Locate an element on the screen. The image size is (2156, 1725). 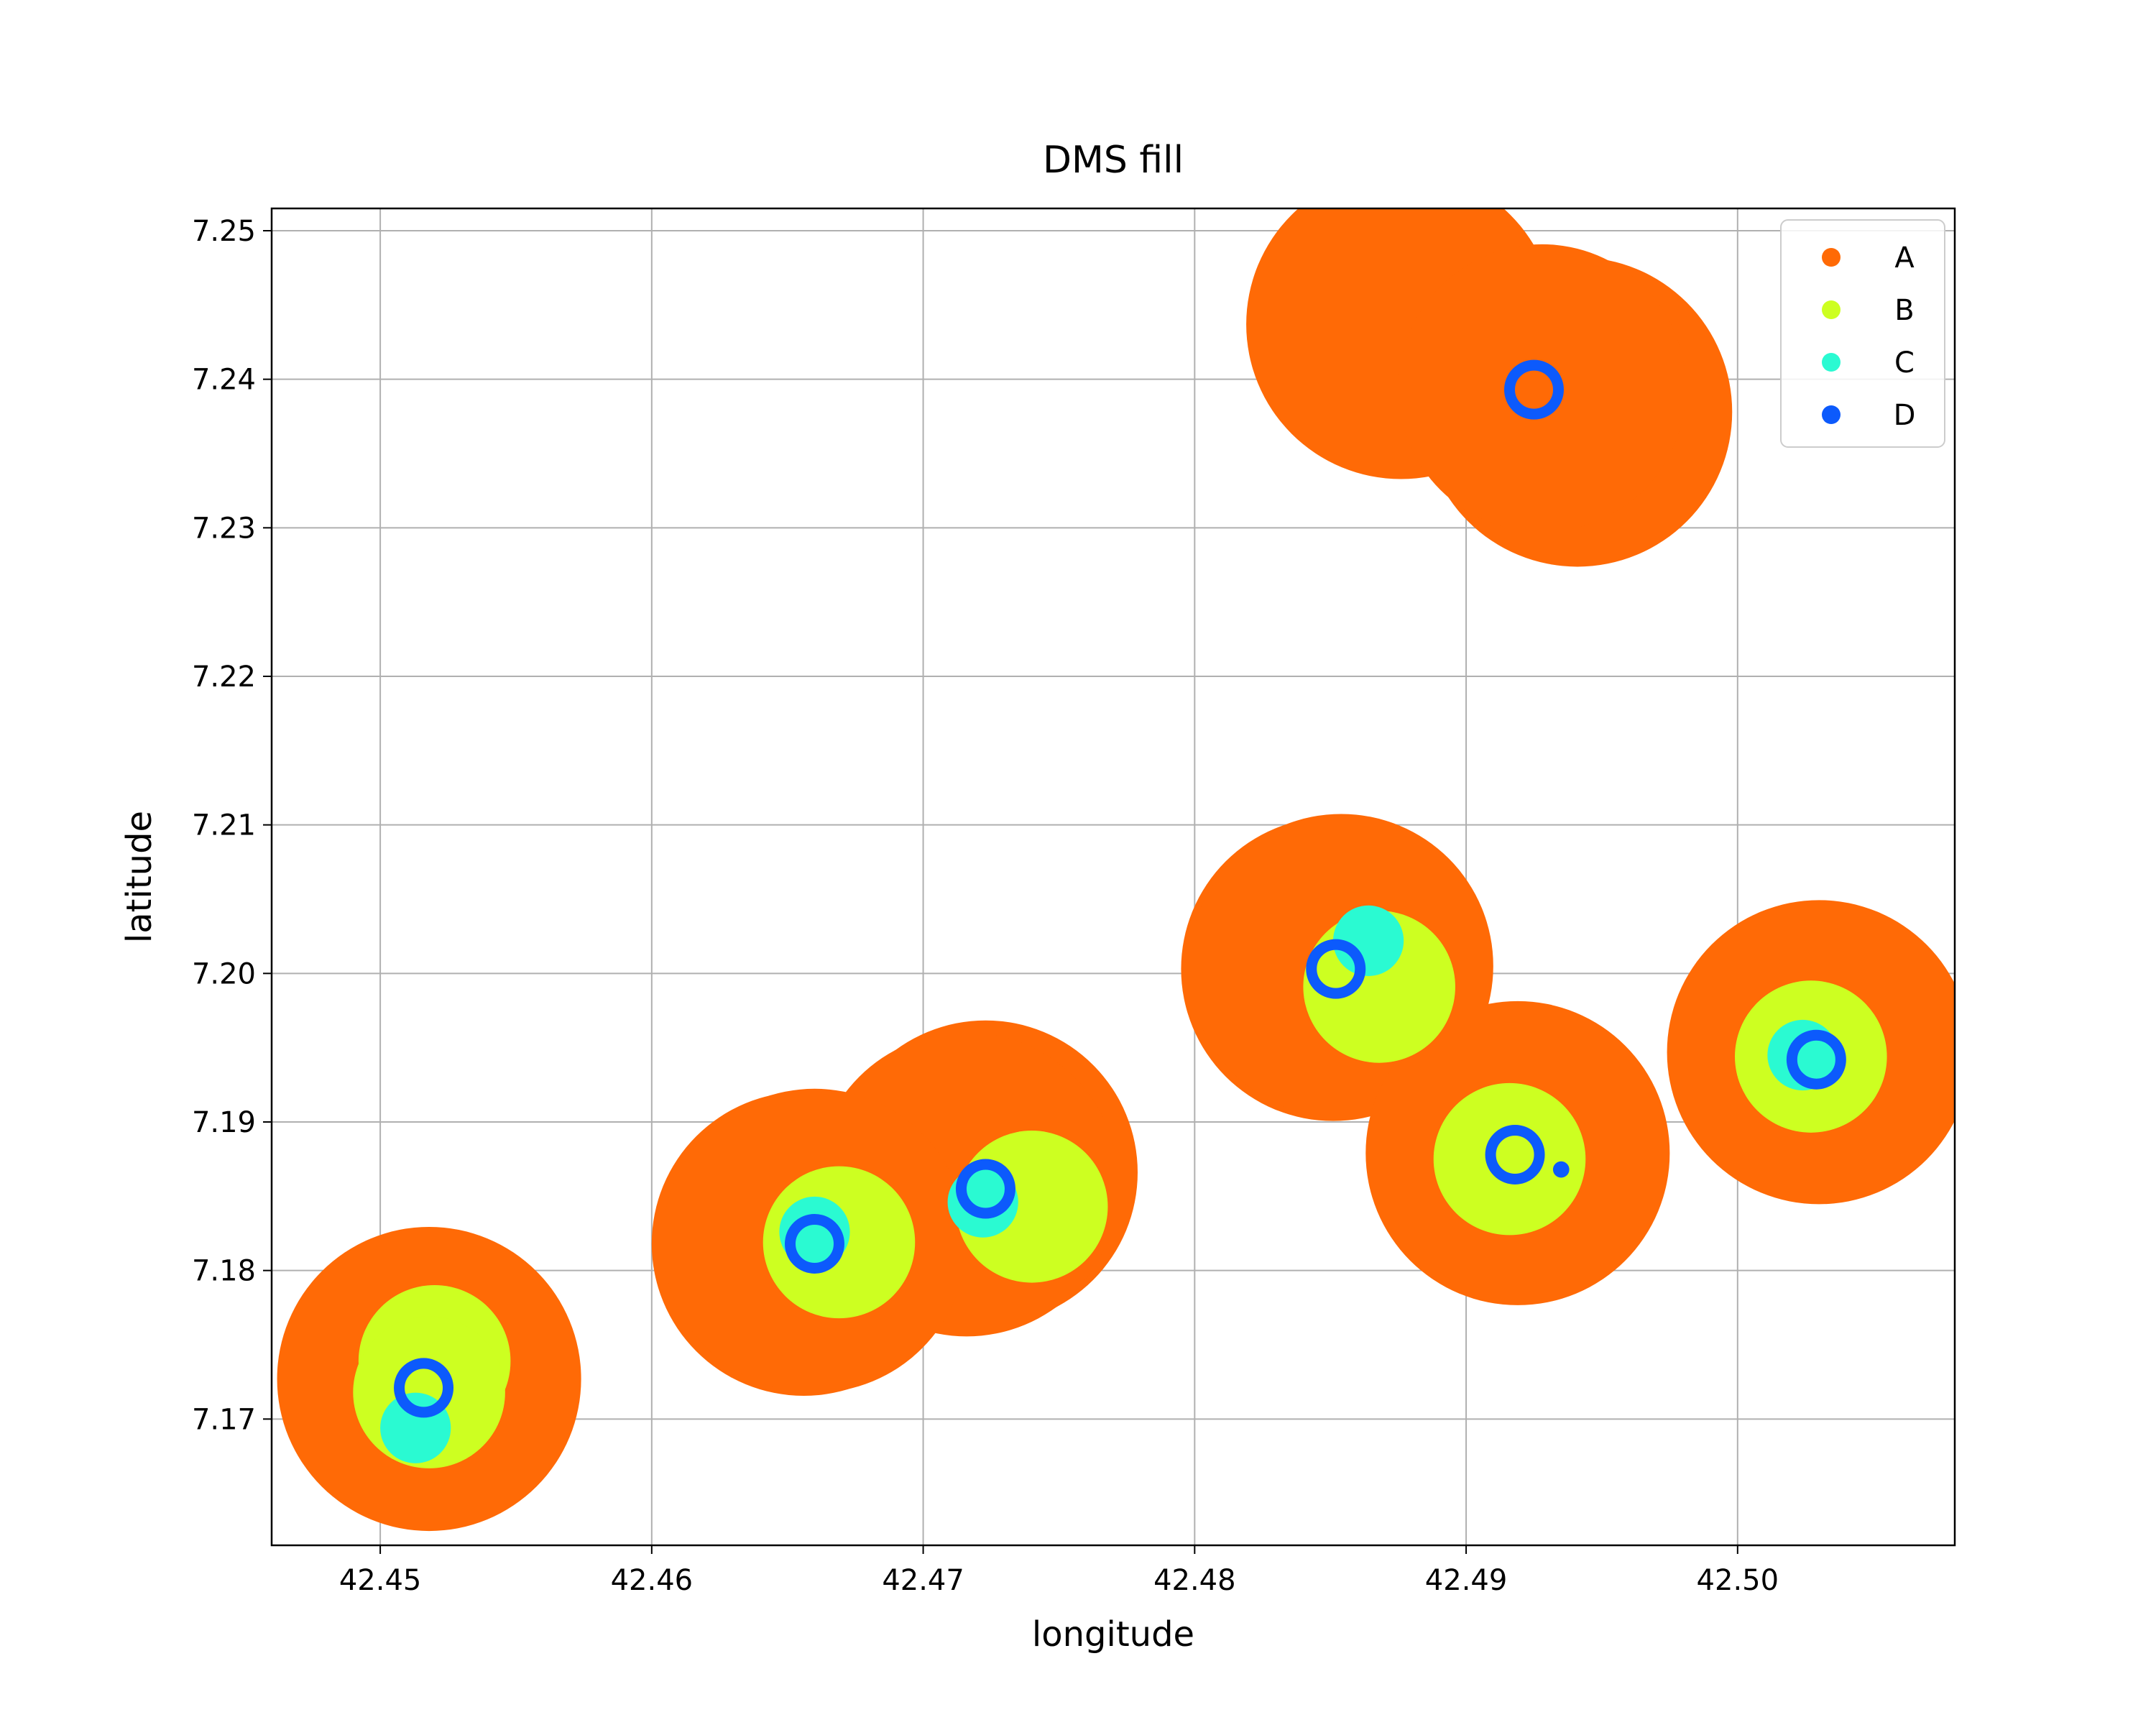
y-tick-label: 7.24 is located at coordinates (224, 380).